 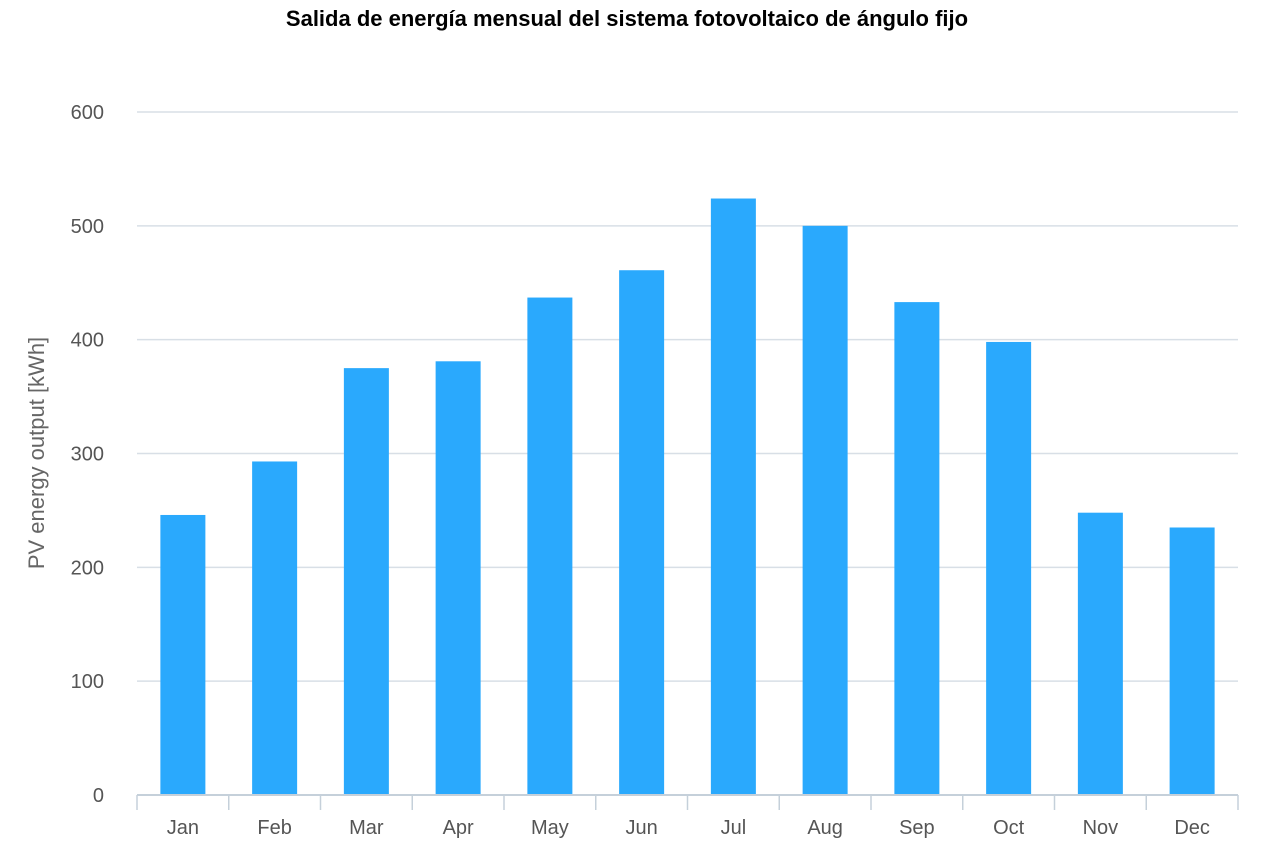 I want to click on bar-dec, so click(x=1192, y=661).